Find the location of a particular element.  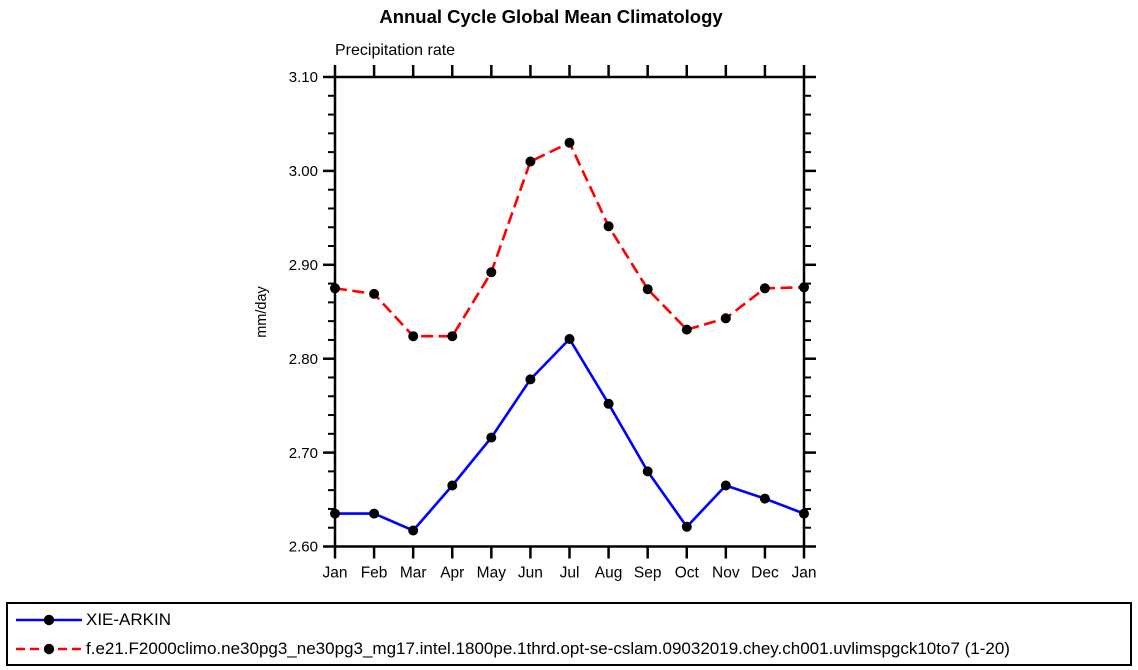

x-tick-label: Mar is located at coordinates (413, 573).